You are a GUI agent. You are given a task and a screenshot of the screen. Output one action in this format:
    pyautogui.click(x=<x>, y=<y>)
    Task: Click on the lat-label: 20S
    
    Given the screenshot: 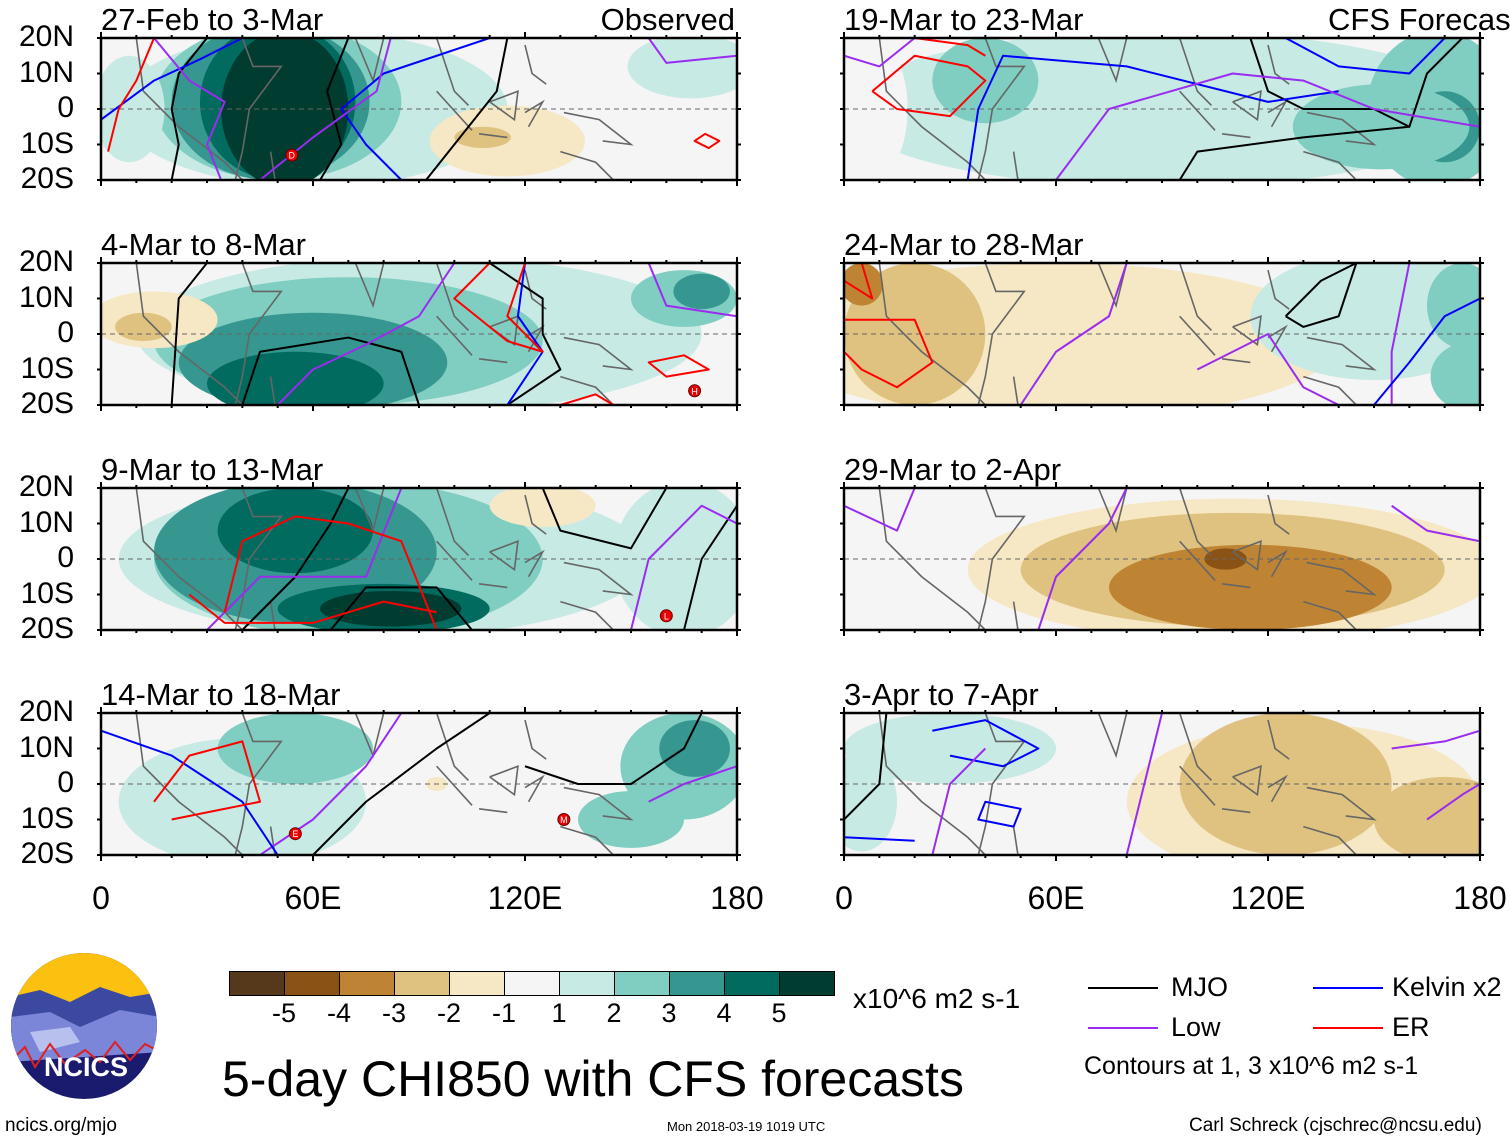 What is the action you would take?
    pyautogui.click(x=47, y=628)
    